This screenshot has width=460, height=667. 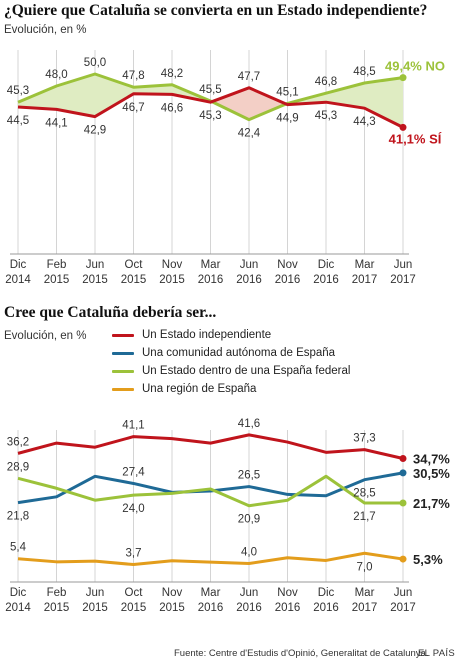 I want to click on end-label: 34,7%, so click(x=431, y=459).